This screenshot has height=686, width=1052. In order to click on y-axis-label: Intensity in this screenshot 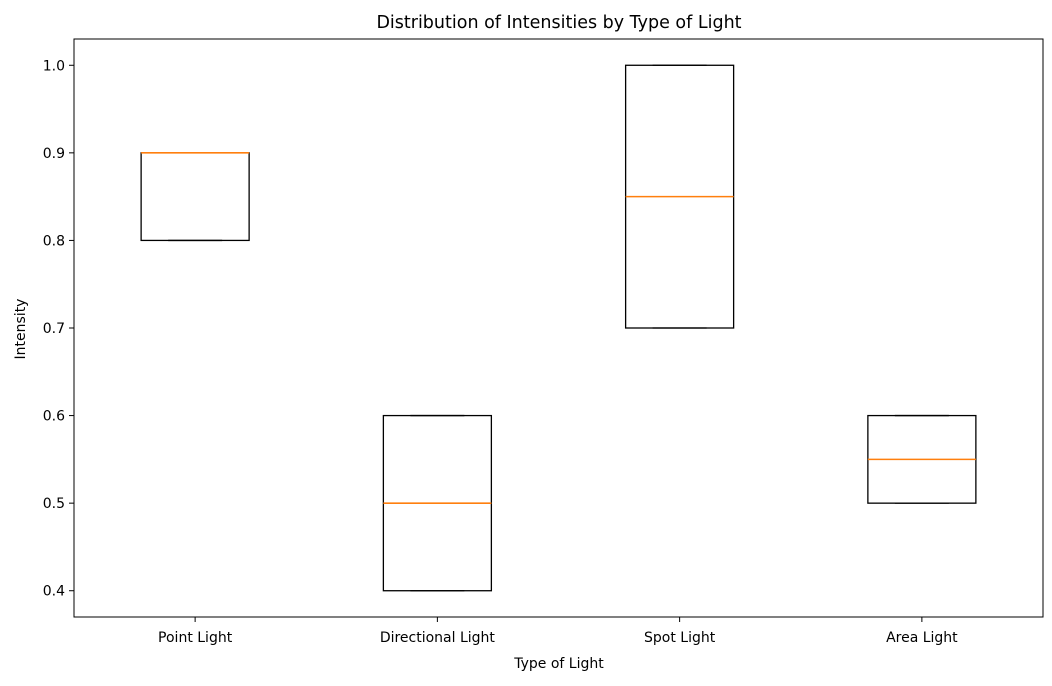, I will do `click(21, 329)`.